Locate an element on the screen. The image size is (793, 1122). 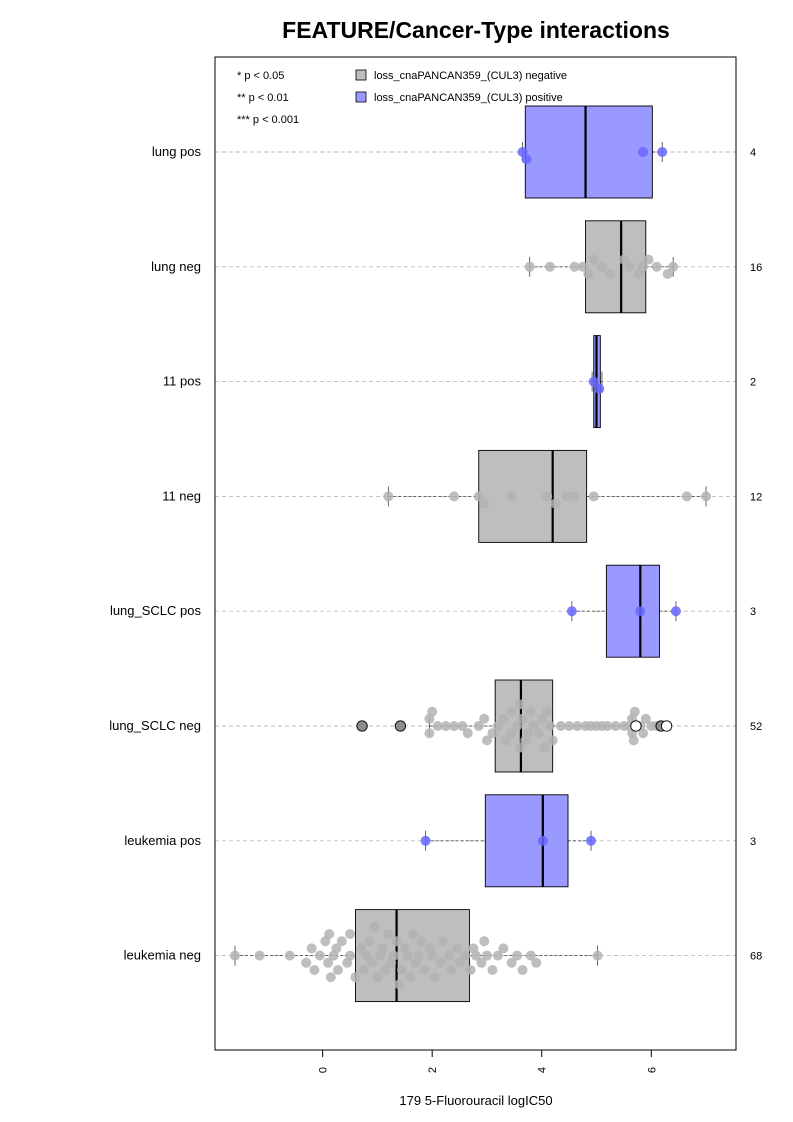
count-label-lung-neg: 16 is located at coordinates (756, 268).